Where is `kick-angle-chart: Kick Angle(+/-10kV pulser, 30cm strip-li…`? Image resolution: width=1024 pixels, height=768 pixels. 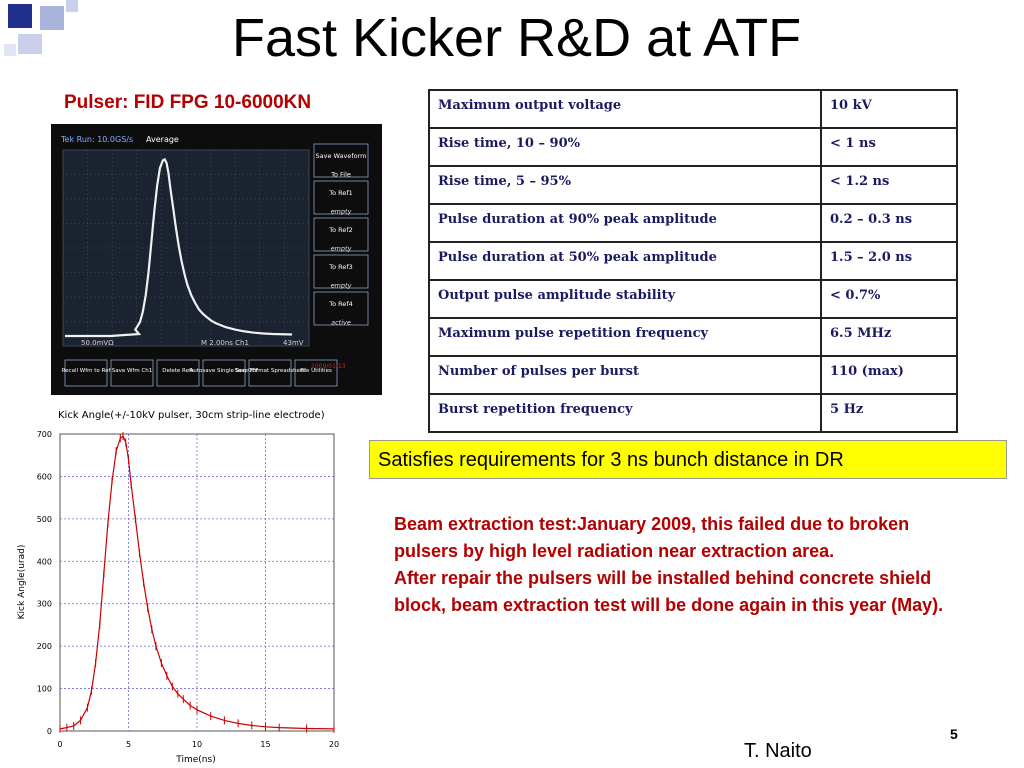 kick-angle-chart: Kick Angle(+/-10kV pulser, 30cm strip-li… is located at coordinates (178, 587).